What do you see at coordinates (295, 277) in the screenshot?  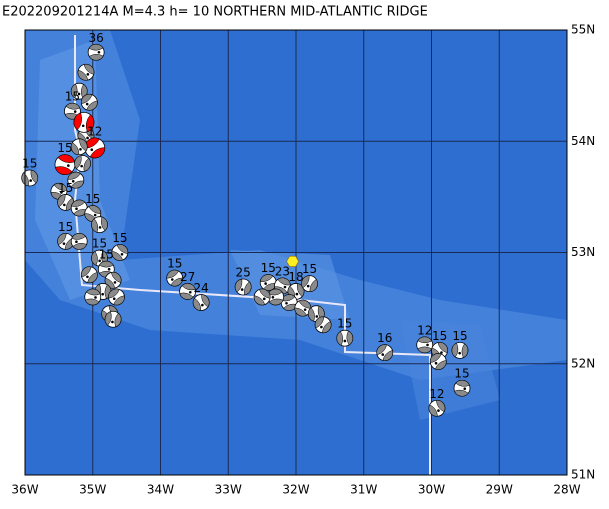 I see `depth-label: 18` at bounding box center [295, 277].